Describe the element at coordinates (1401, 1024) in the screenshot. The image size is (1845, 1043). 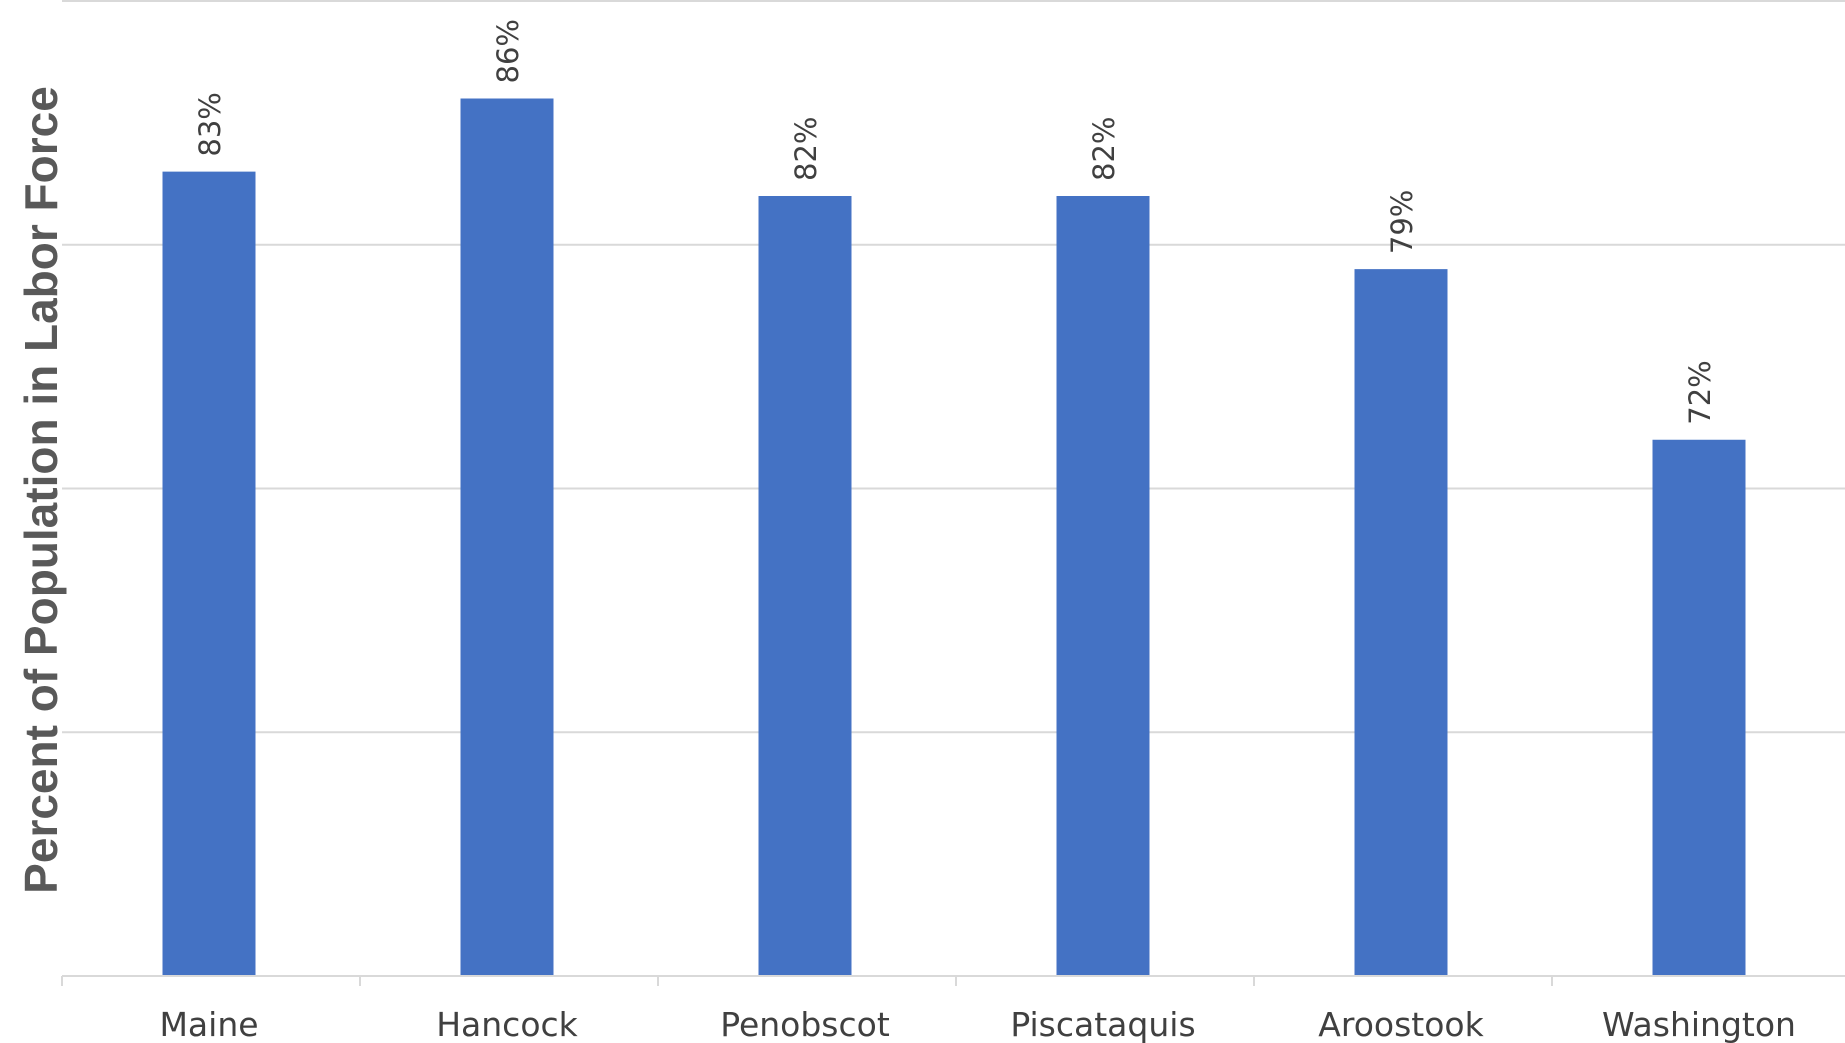
I see `x-tick-label-aroostook: Aroostook` at that location.